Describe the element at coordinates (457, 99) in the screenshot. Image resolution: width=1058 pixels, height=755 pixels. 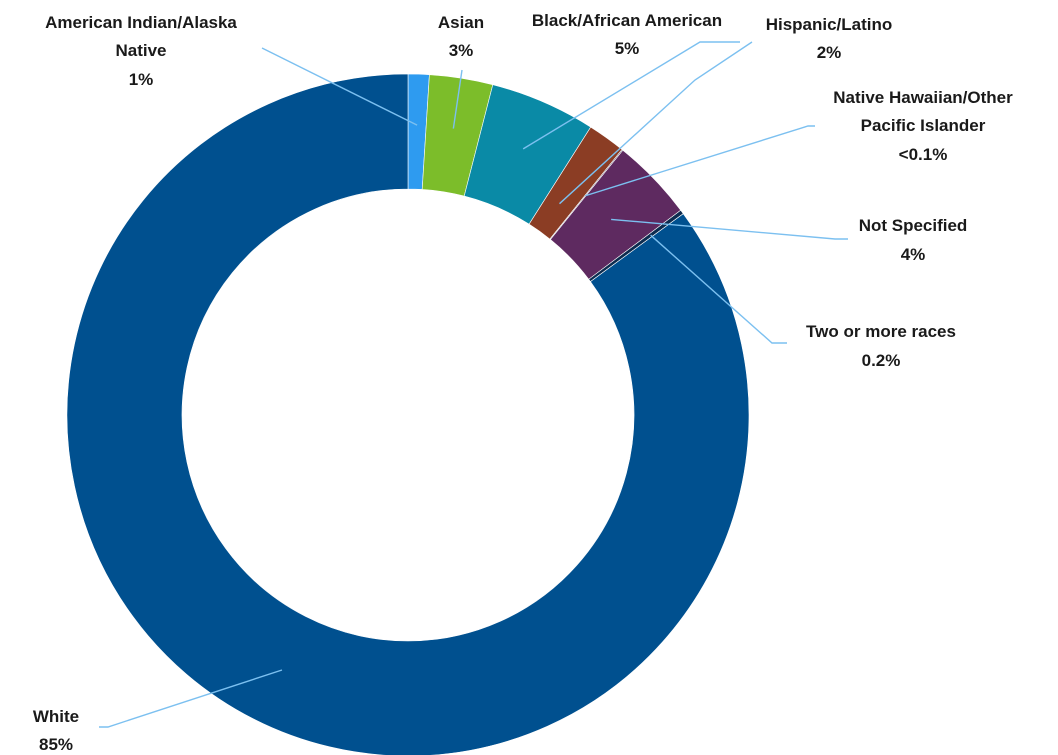
I see `leader-asian` at that location.